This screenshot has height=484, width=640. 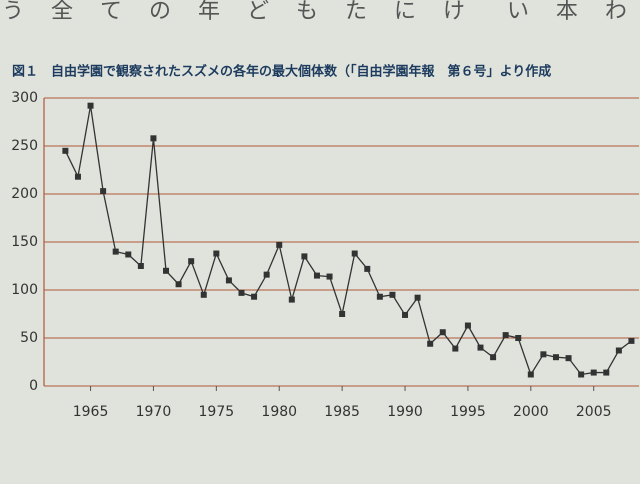 I want to click on y-tick-label: 300, so click(x=24, y=98).